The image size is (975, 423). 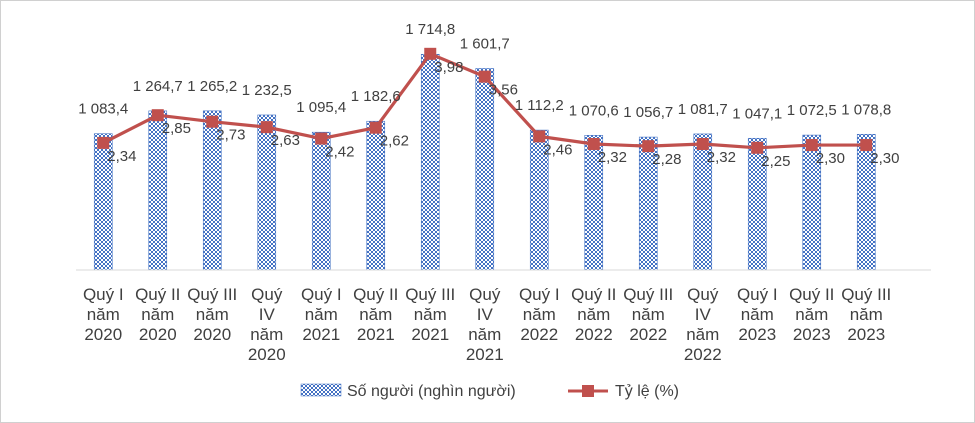 I want to click on bar-value-label: 1 056,7, so click(x=648, y=112).